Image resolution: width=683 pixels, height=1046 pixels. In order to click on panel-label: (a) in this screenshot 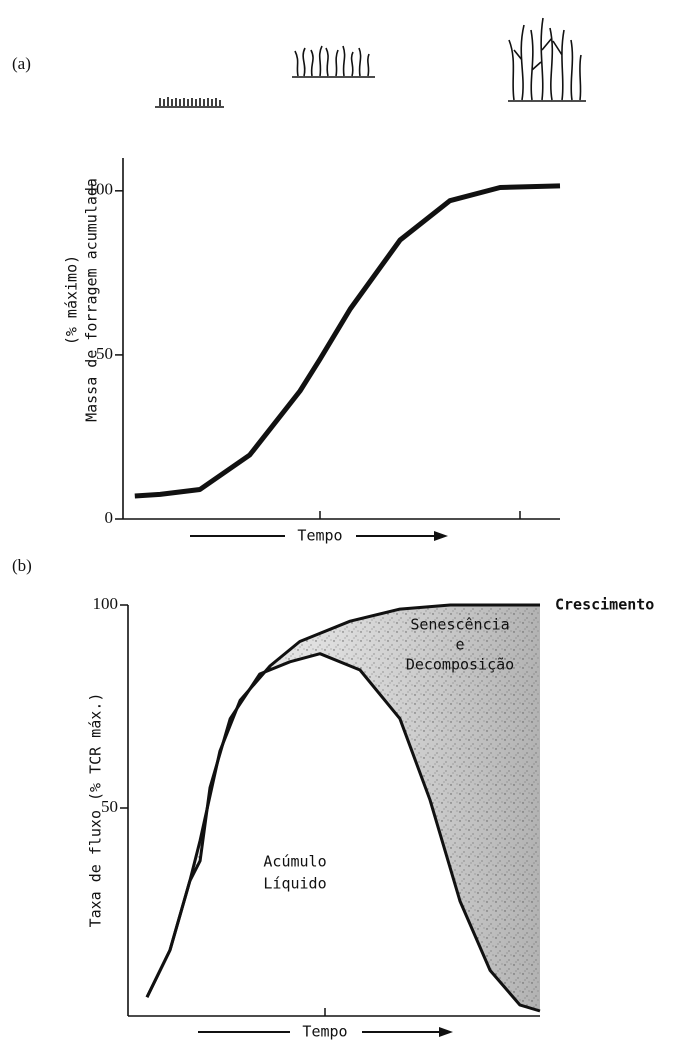, I will do `click(21, 63)`.